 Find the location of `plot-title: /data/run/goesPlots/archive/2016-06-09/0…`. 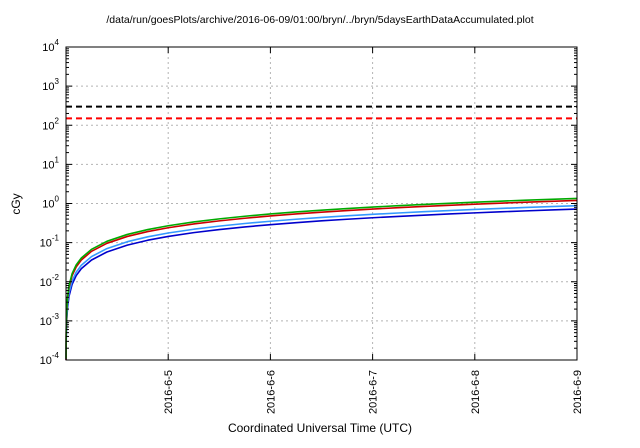

plot-title: /data/run/goesPlots/archive/2016-06-09/0… is located at coordinates (320, 20).